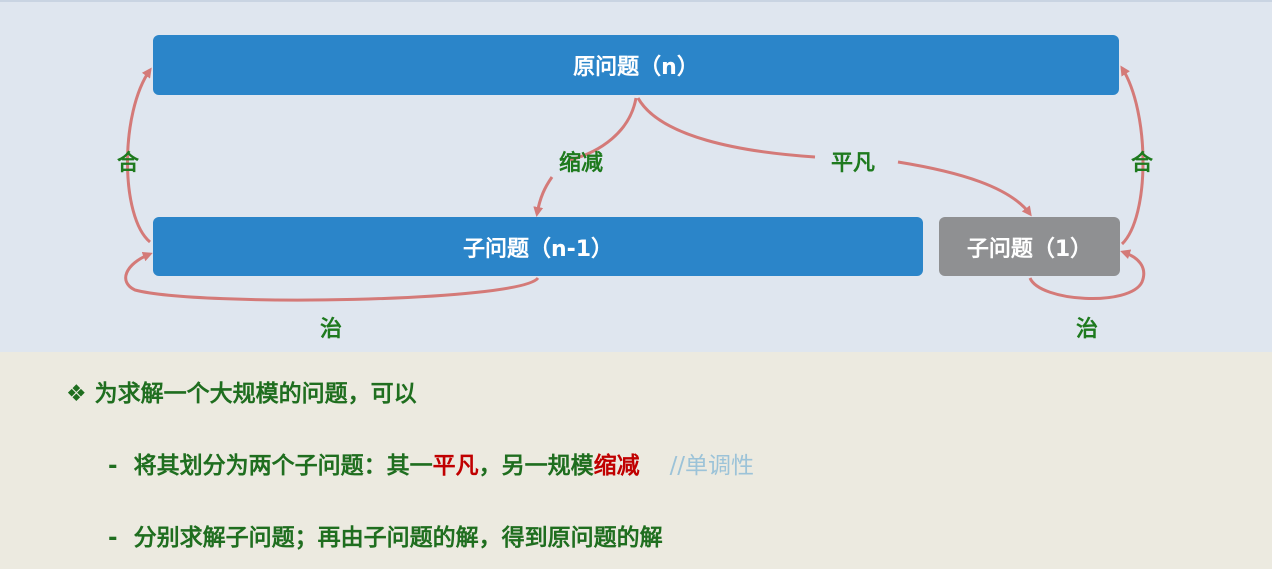 The width and height of the screenshot is (1272, 569). Describe the element at coordinates (1142, 163) in the screenshot. I see `label-combine-right: 合` at that location.